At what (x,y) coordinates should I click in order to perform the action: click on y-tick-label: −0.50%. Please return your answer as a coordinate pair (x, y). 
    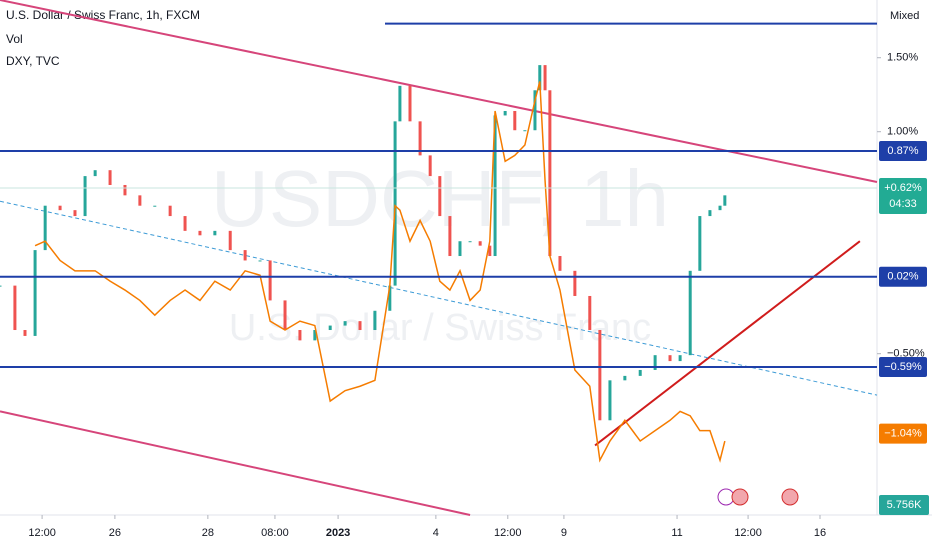
    Looking at the image, I should click on (906, 354).